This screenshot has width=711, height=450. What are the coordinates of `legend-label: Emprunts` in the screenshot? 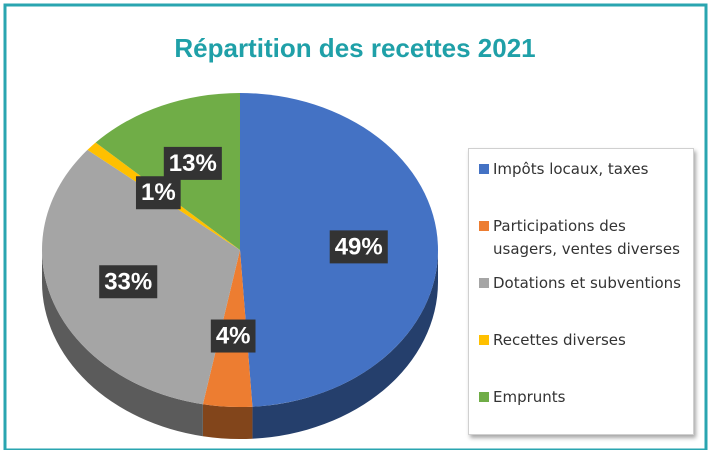 It's located at (529, 397).